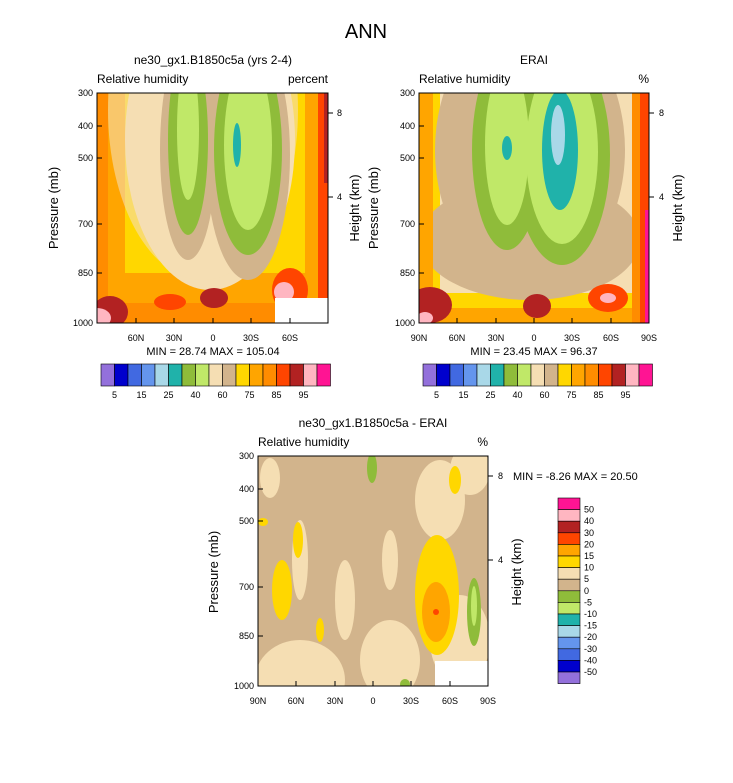  Describe the element at coordinates (85, 158) in the screenshot. I see `y-tick-label: 500` at that location.